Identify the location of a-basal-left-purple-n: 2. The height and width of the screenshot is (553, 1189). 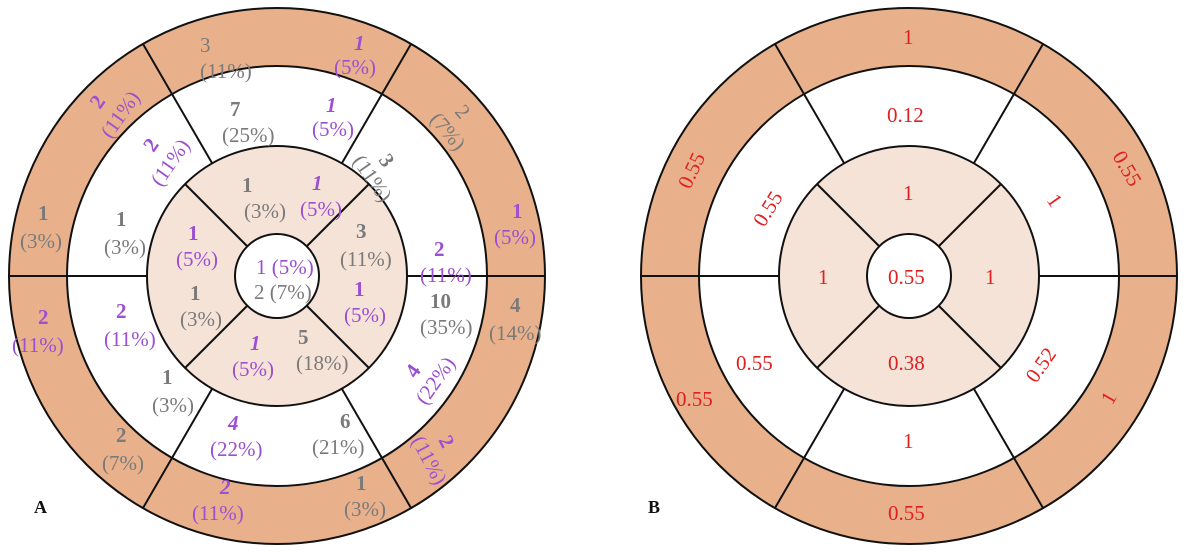
(43, 317).